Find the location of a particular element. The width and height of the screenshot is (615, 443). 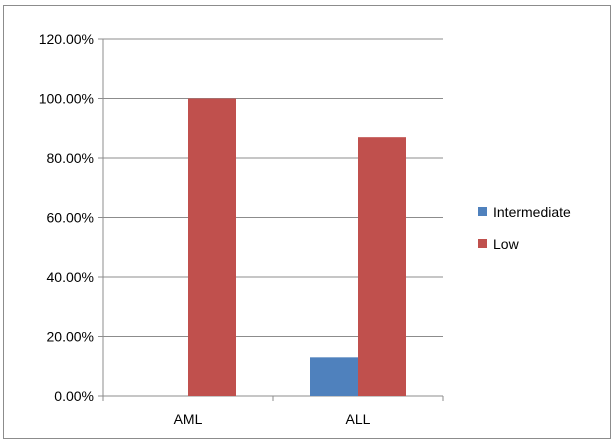

y-tick-label: 80.00% is located at coordinates (70, 158).